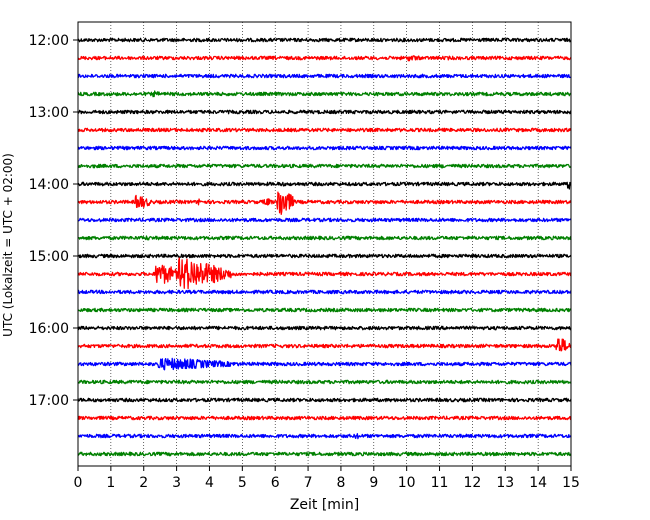 The height and width of the screenshot is (520, 650). What do you see at coordinates (8, 245) in the screenshot?
I see `y-axis-label: UTC (Lokalzeit = UTC + 02:00)` at bounding box center [8, 245].